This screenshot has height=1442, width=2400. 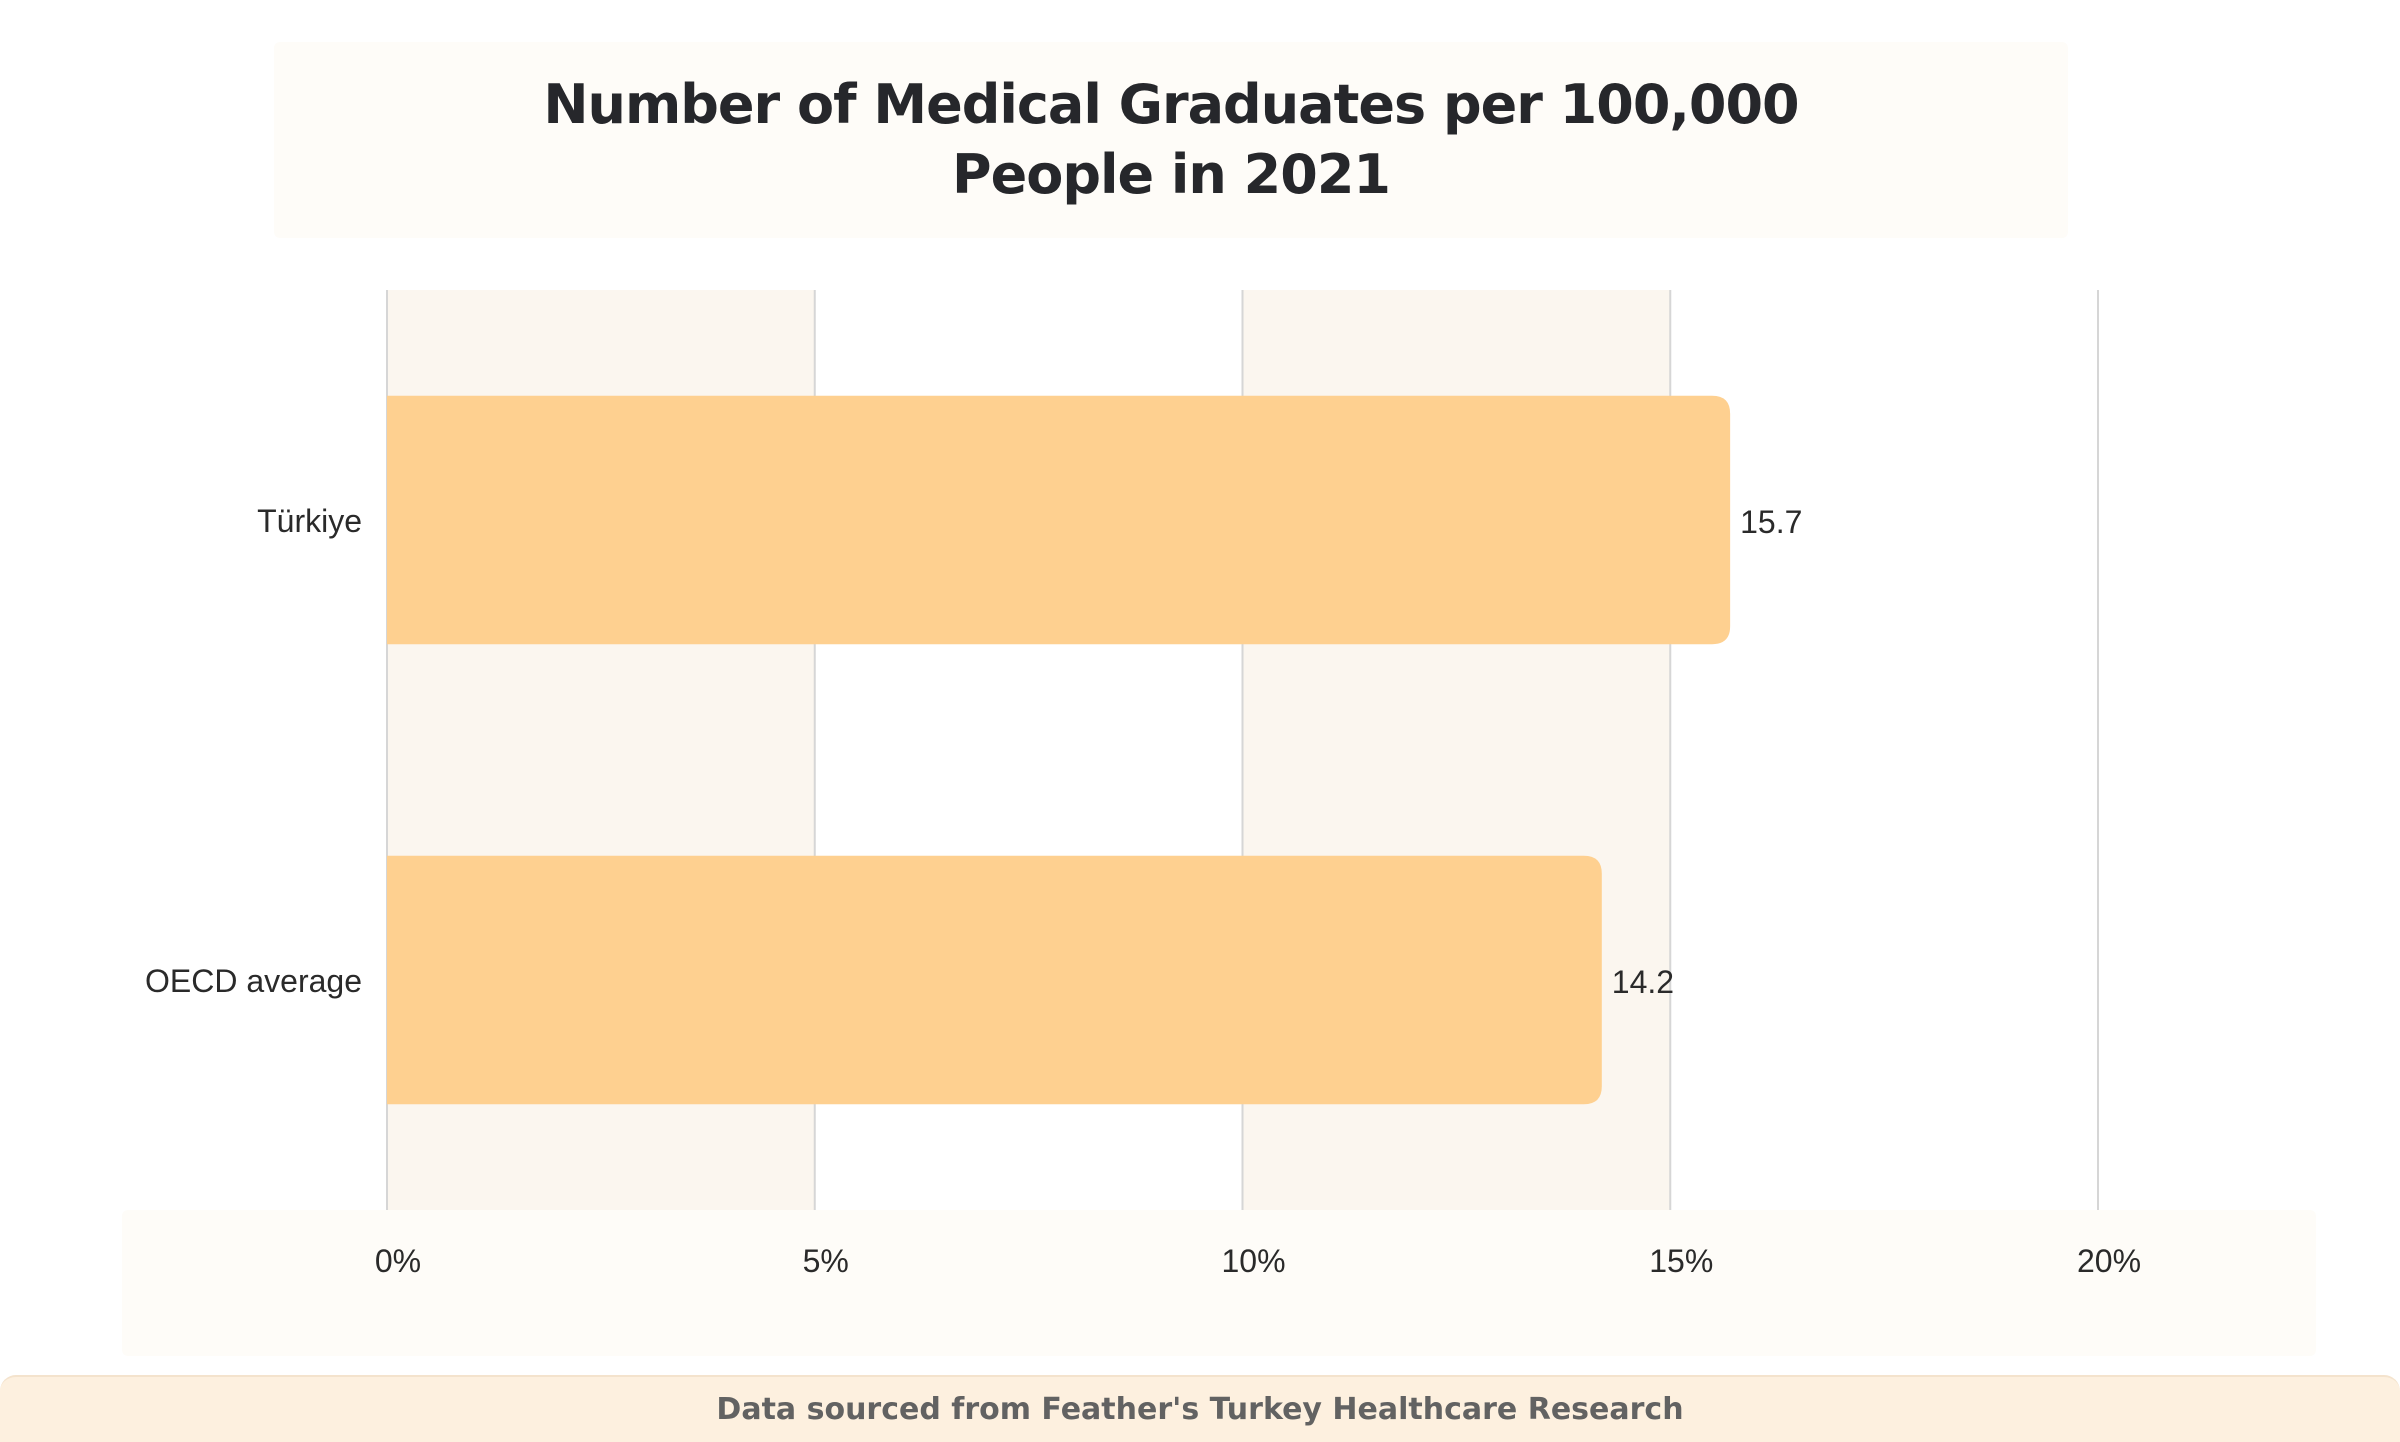 What do you see at coordinates (1171, 174) in the screenshot?
I see `chart-title-line-2: People in 2021` at bounding box center [1171, 174].